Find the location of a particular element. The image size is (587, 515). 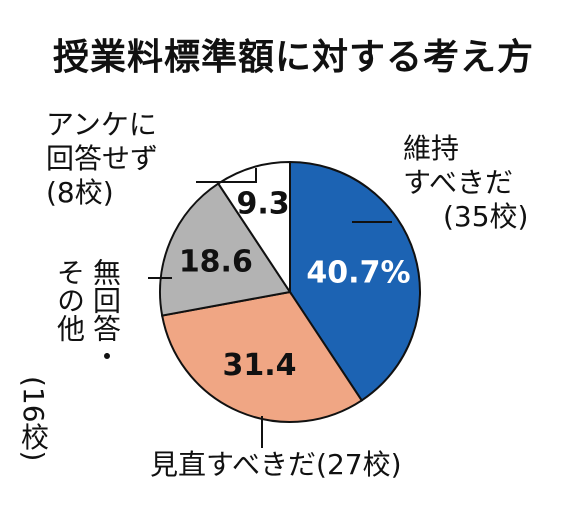

label-other-line1: 無回答・ is located at coordinates (105, 314).